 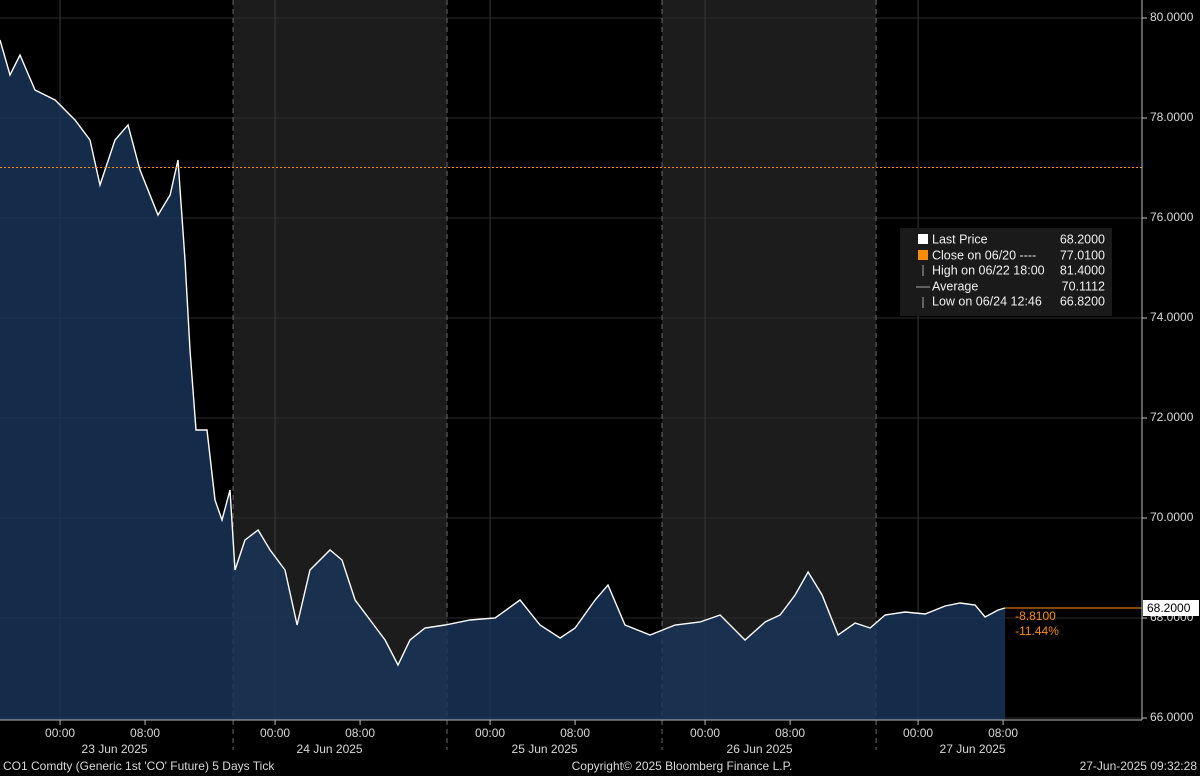 What do you see at coordinates (1082, 239) in the screenshot?
I see `legend-value: 68.2000` at bounding box center [1082, 239].